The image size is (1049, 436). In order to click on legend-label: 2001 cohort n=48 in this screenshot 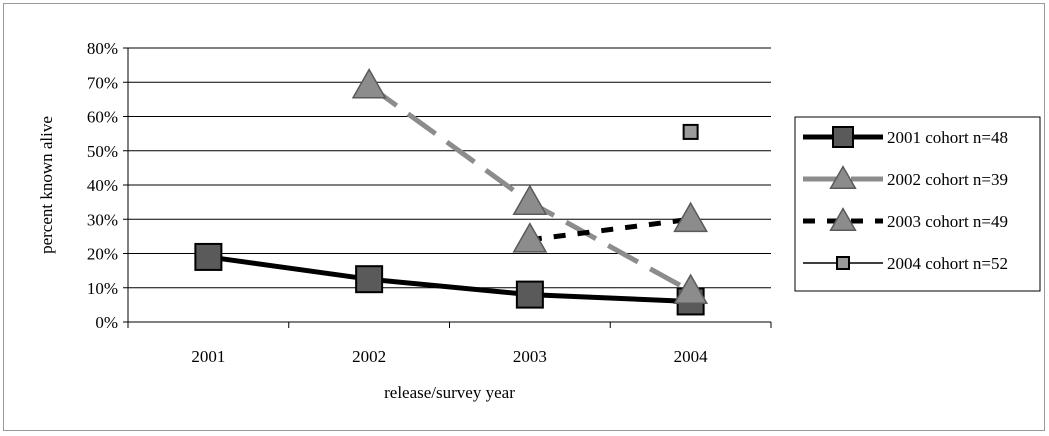, I will do `click(947, 137)`.